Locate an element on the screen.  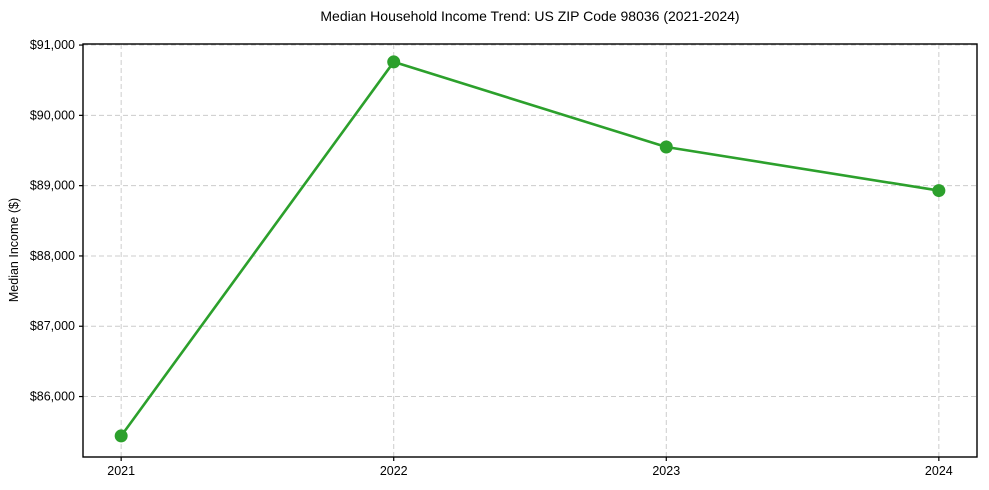
y-tick-label: $87,000 is located at coordinates (52, 326).